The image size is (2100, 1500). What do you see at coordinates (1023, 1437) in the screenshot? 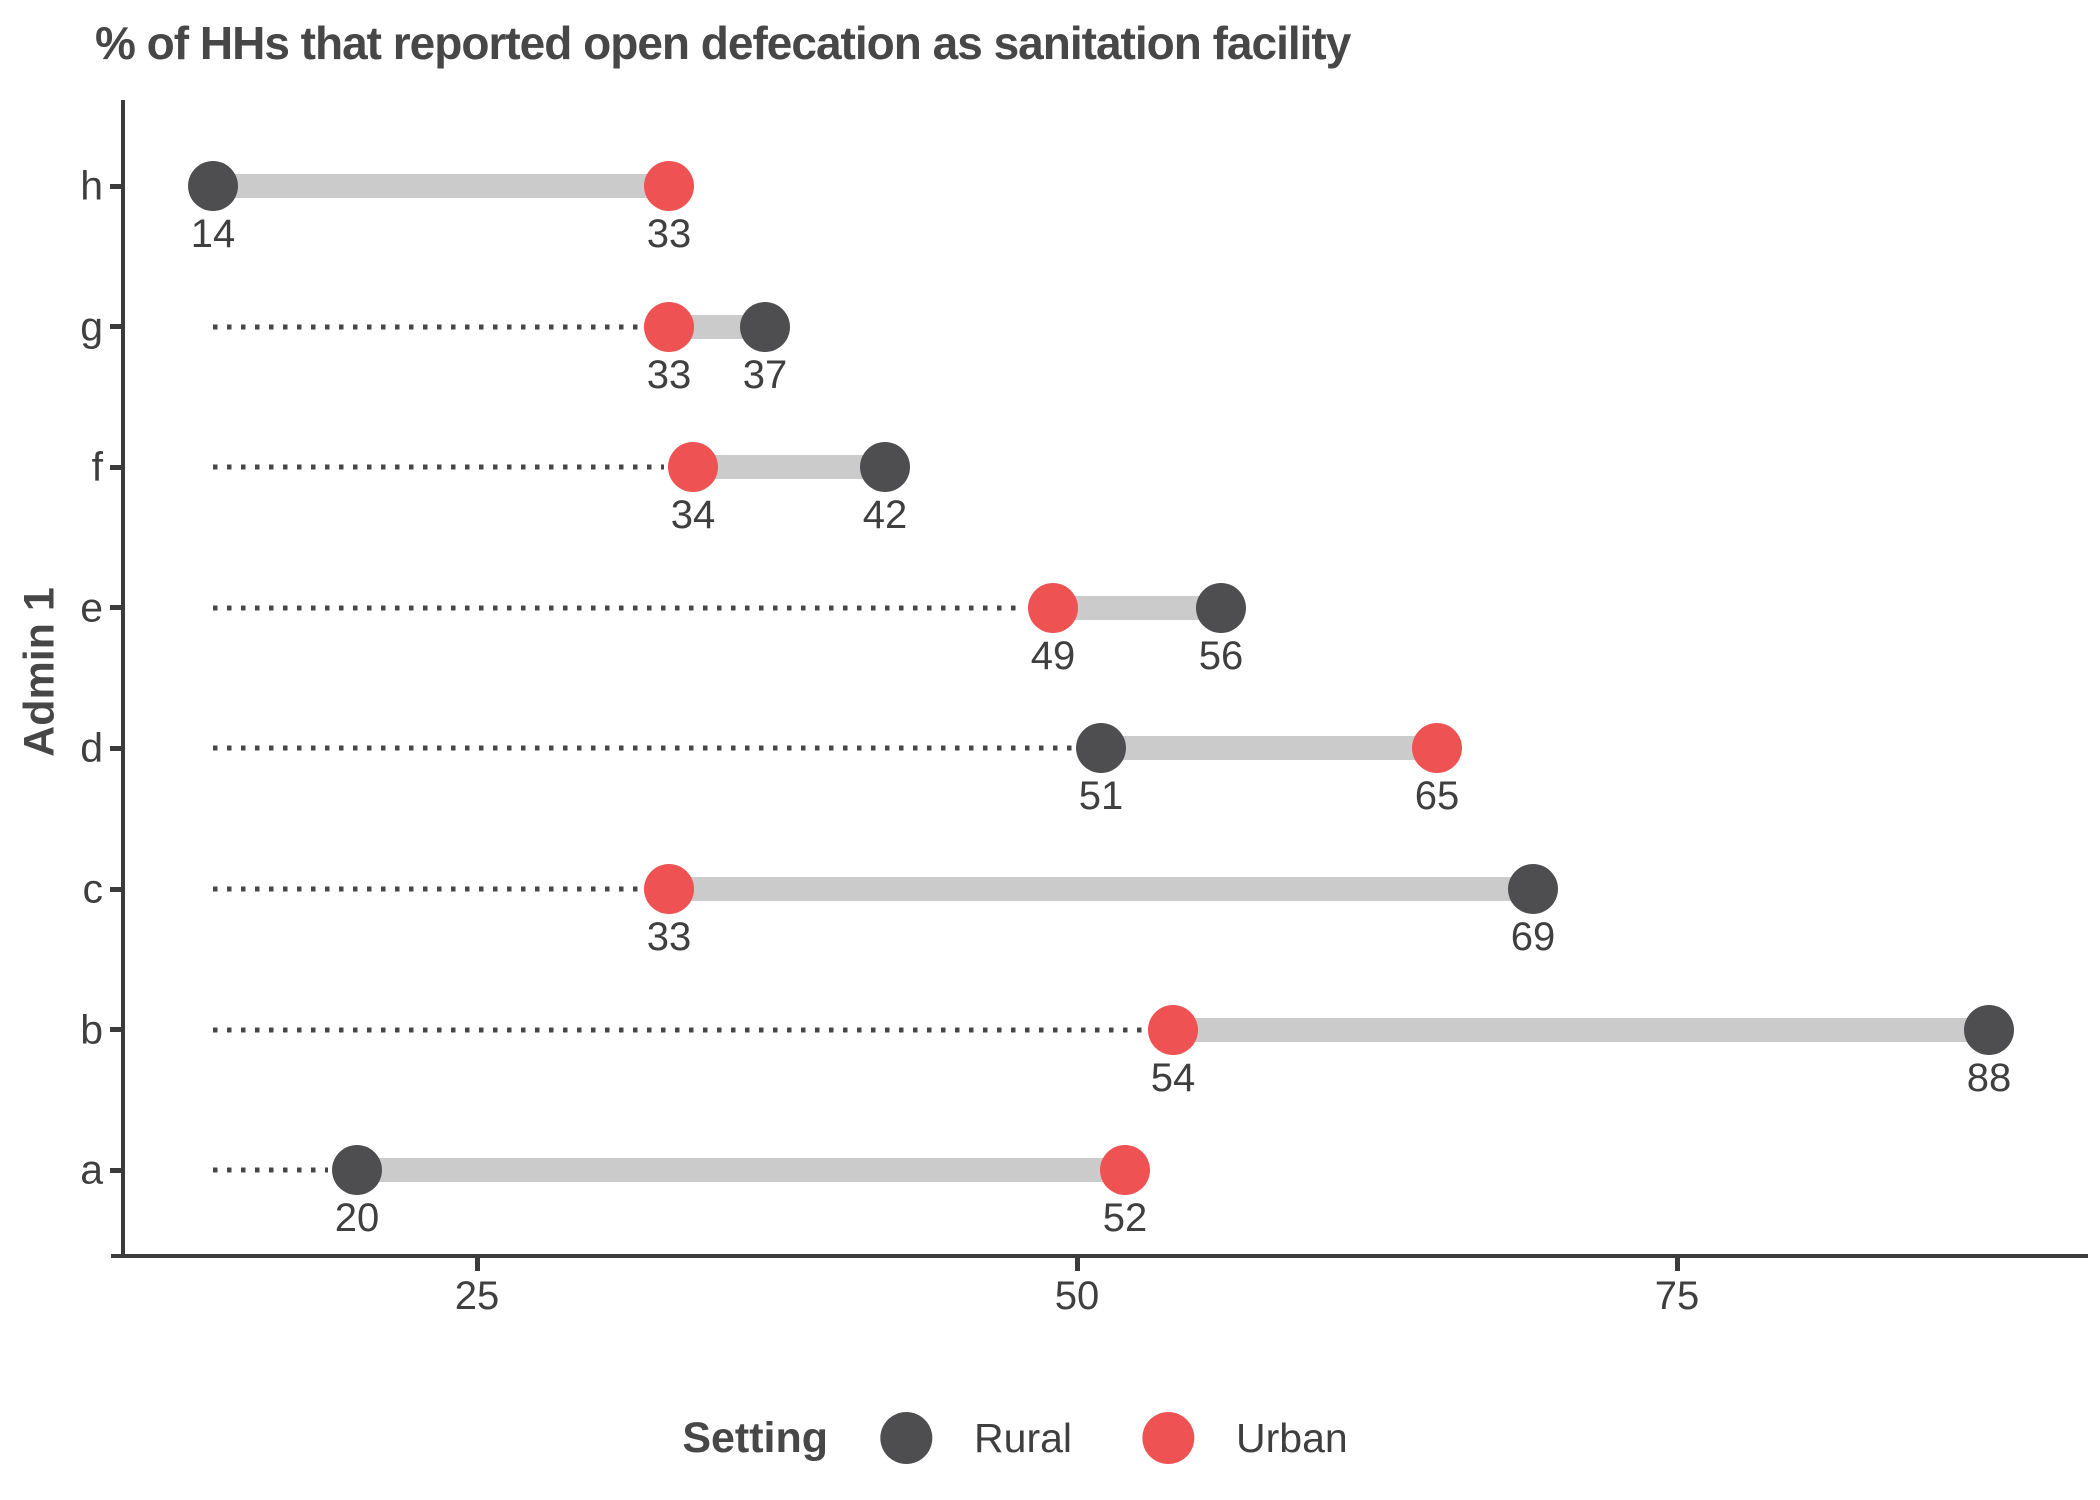
I see `legend-label-rural: Rural` at bounding box center [1023, 1437].